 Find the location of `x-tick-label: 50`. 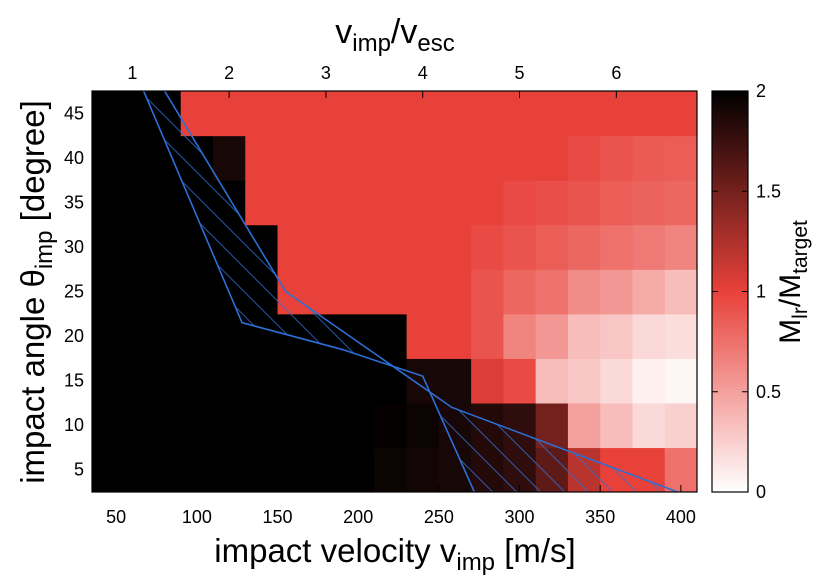

x-tick-label: 50 is located at coordinates (116, 517).